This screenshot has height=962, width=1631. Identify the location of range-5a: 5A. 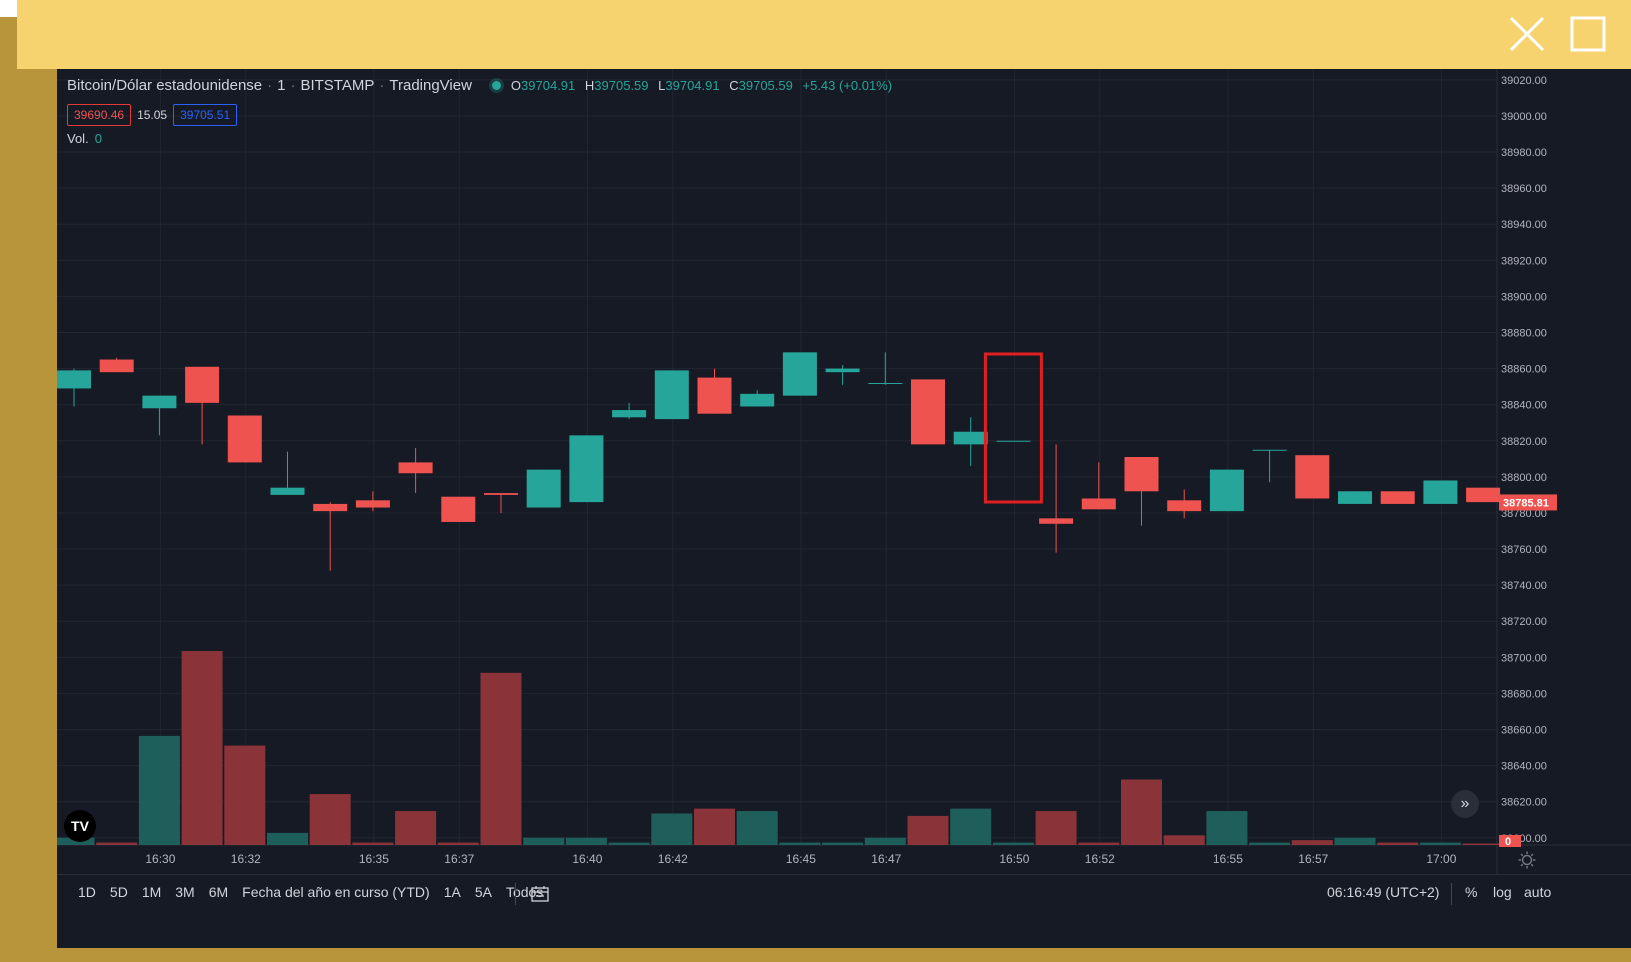
(483, 892).